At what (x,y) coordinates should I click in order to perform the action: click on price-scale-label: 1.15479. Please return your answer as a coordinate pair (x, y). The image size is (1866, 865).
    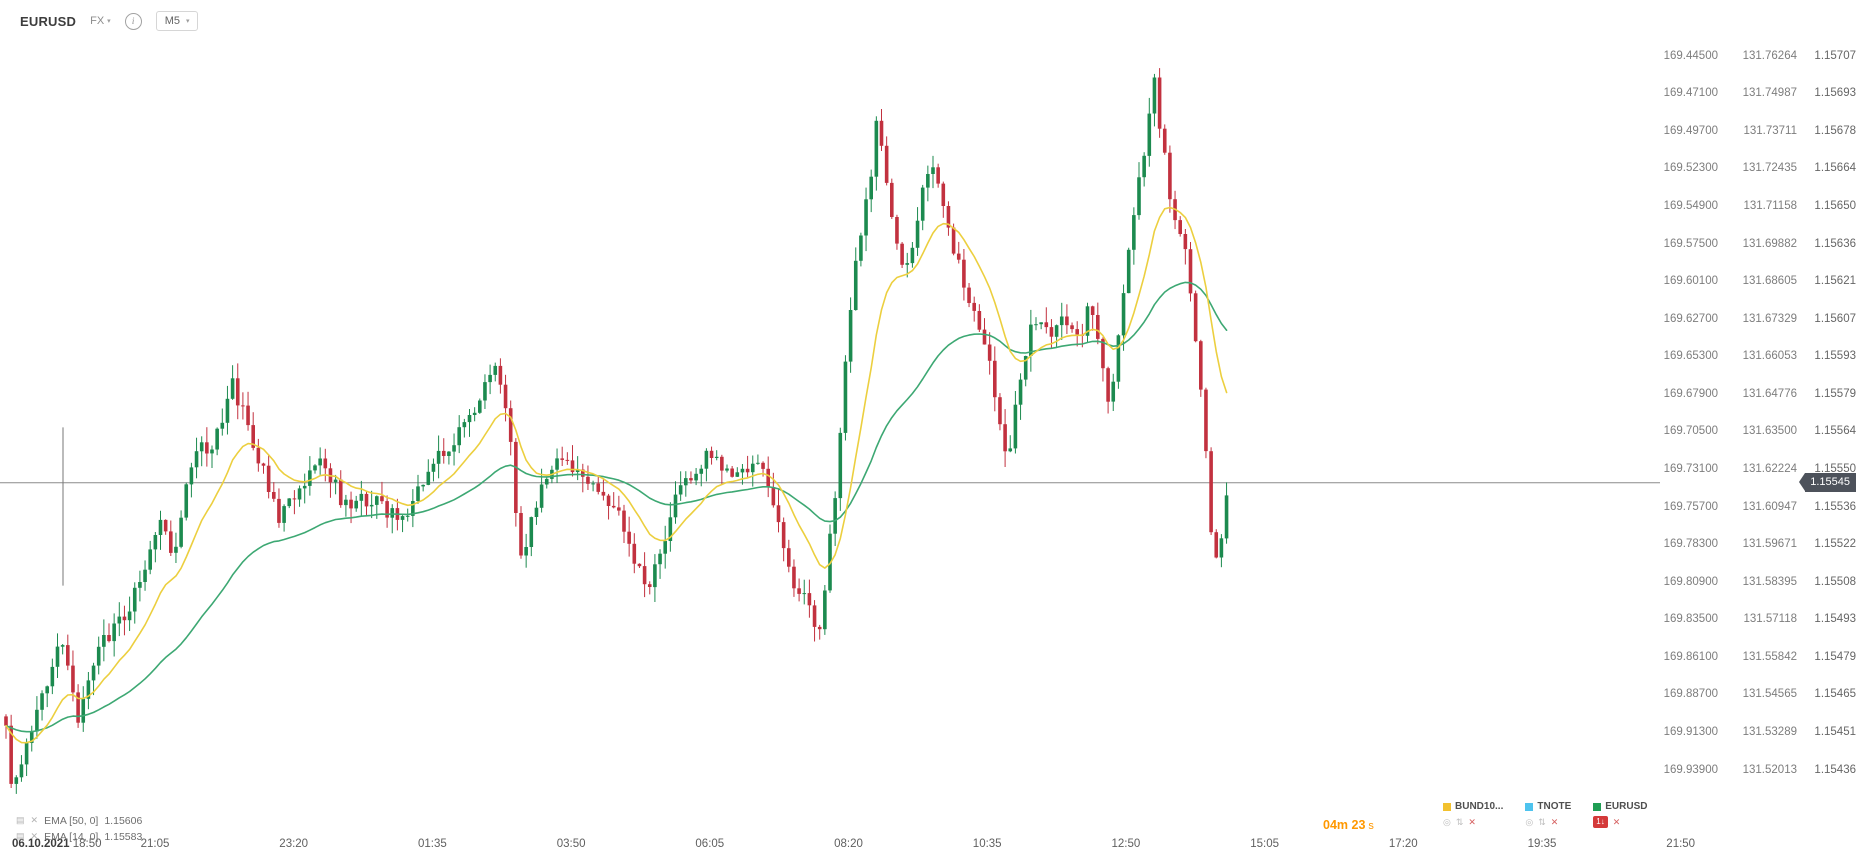
    Looking at the image, I should click on (1835, 656).